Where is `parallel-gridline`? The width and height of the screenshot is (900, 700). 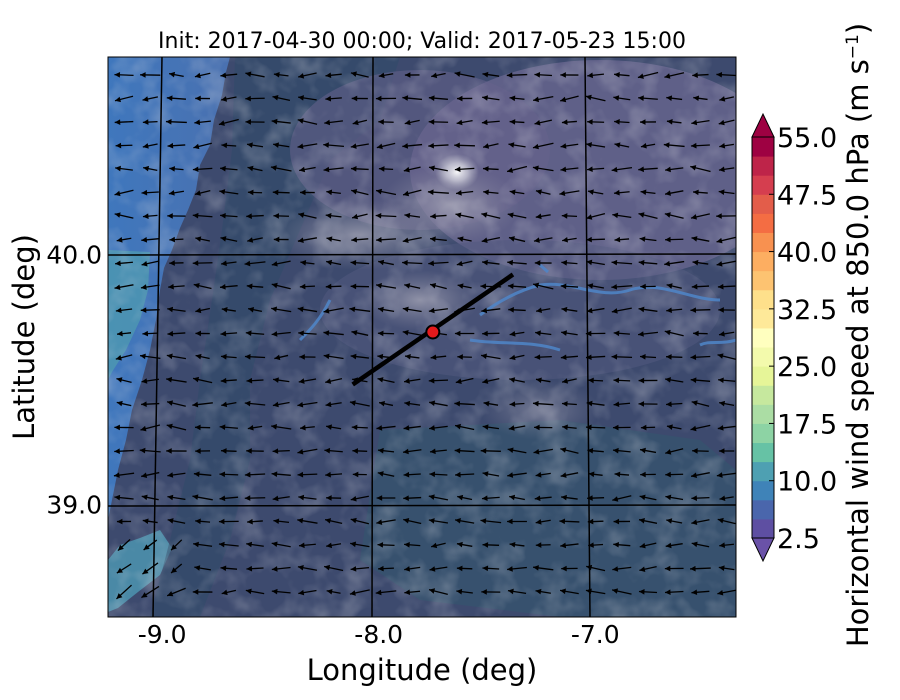 parallel-gridline is located at coordinates (422, 505).